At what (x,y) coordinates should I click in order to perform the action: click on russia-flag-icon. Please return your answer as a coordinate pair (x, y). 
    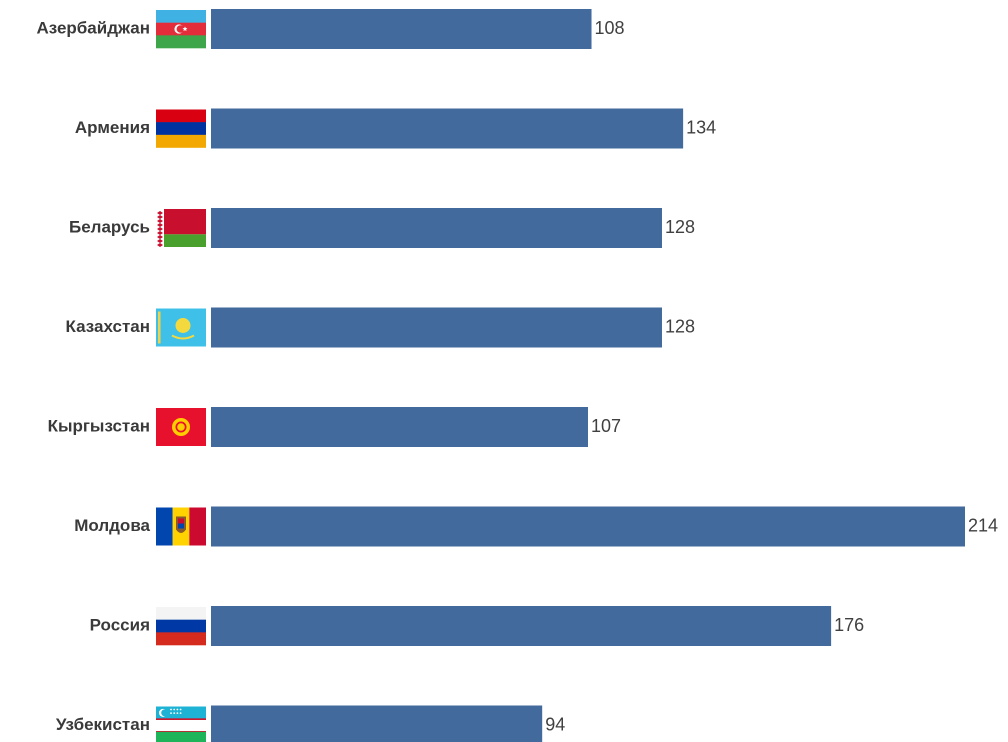
    Looking at the image, I should click on (181, 626).